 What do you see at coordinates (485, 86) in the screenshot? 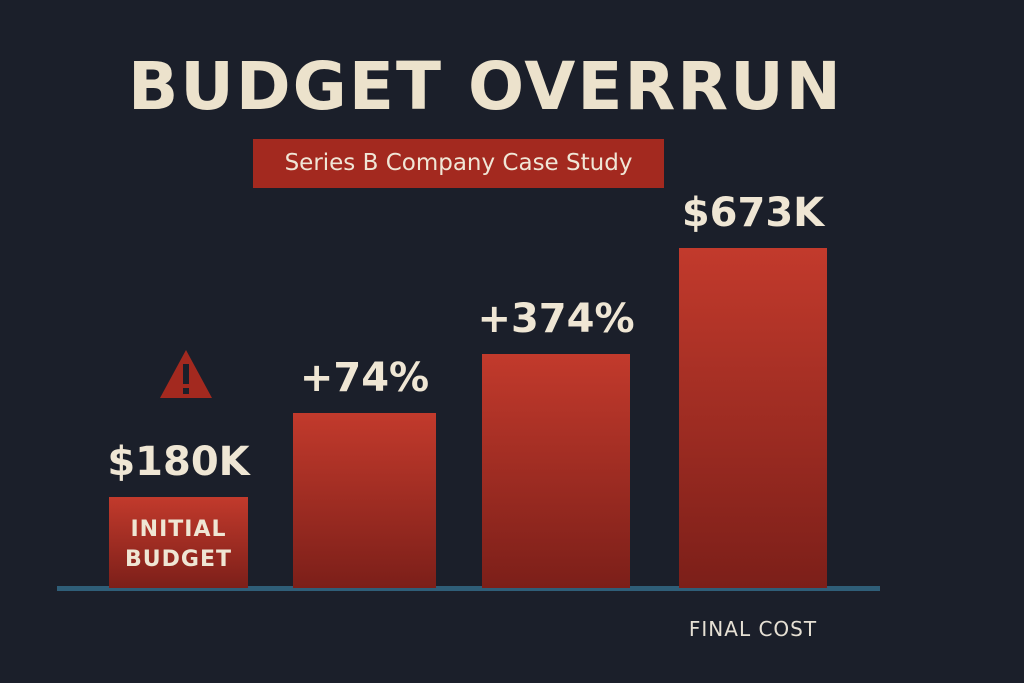
I see `chart-title: BUDGET OVERRUN` at bounding box center [485, 86].